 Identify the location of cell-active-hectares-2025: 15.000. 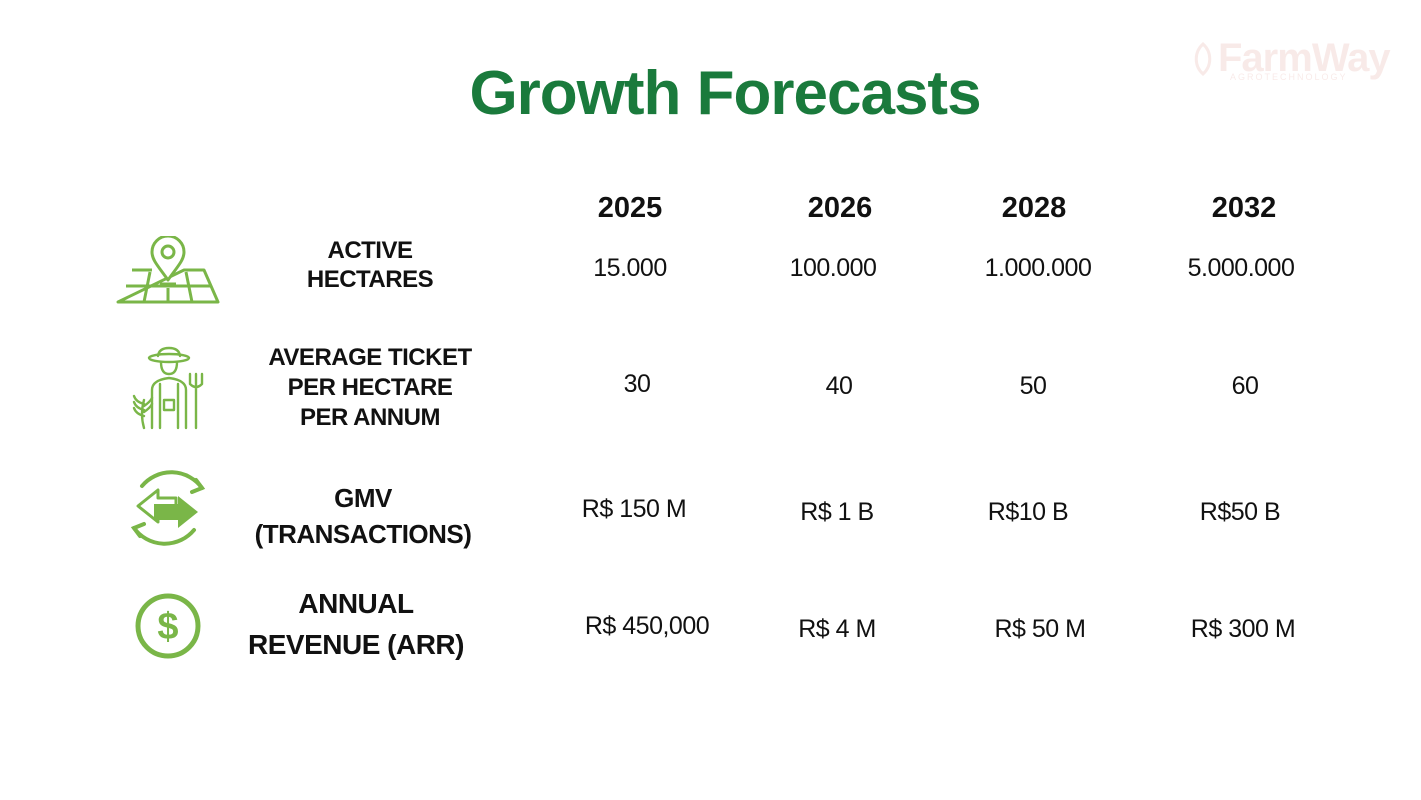
(630, 268).